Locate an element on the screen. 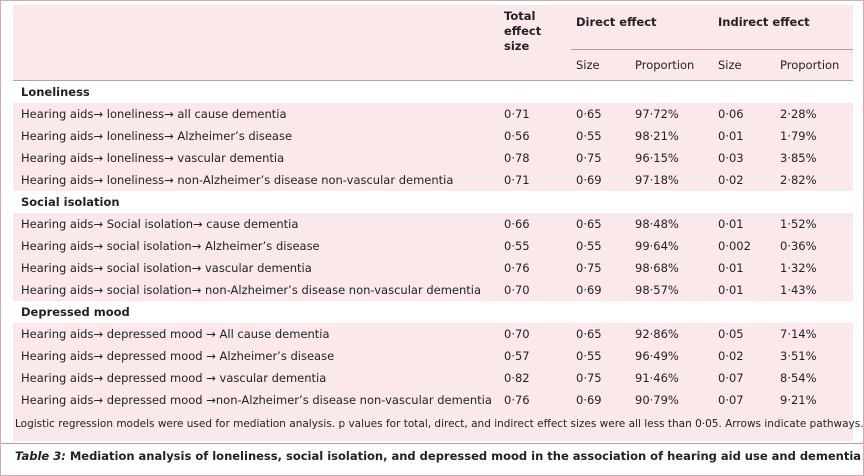  header-indirect: Indirect effect is located at coordinates (764, 22).